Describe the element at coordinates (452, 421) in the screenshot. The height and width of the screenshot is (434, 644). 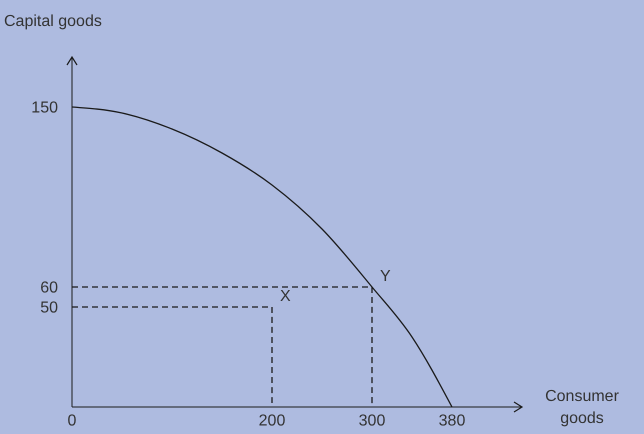
I see `x-tick-label: 380` at that location.